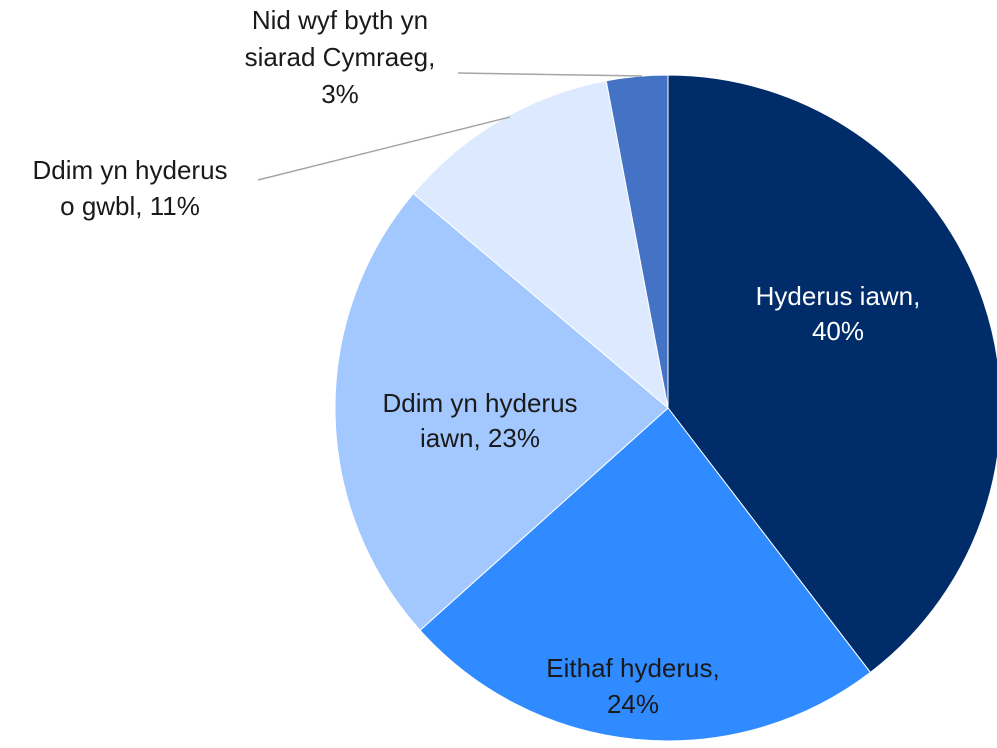 This screenshot has width=997, height=748. What do you see at coordinates (480, 438) in the screenshot?
I see `data-label: iawn, 23%` at bounding box center [480, 438].